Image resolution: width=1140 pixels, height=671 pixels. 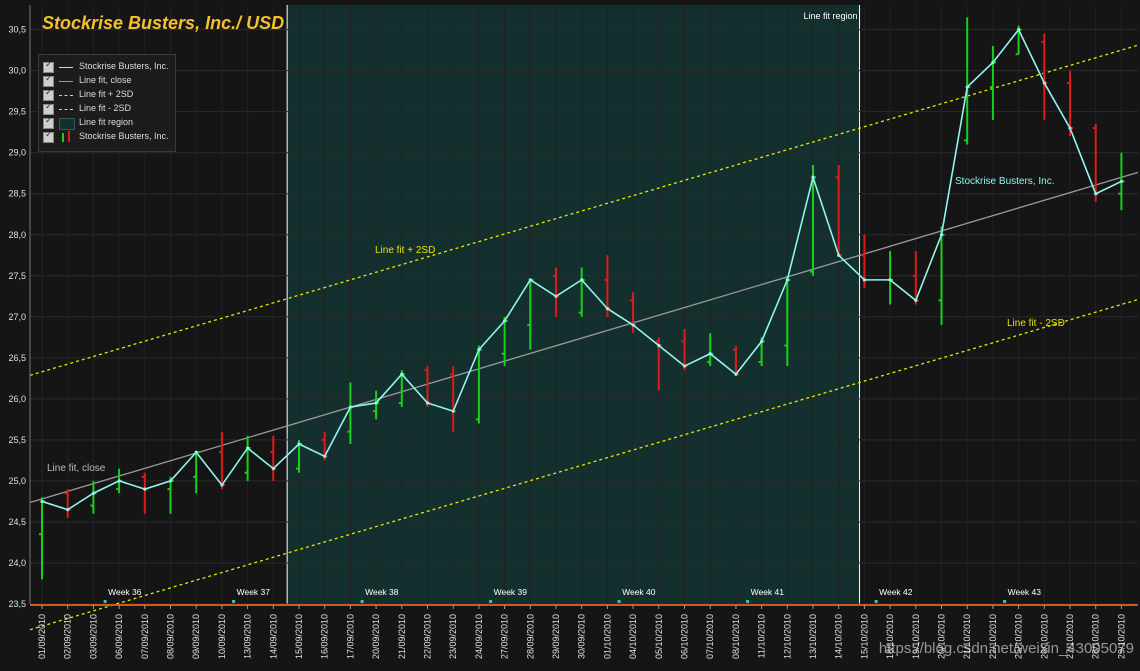 I want to click on x-tick-label: 08/09/2010, so click(x=171, y=636).